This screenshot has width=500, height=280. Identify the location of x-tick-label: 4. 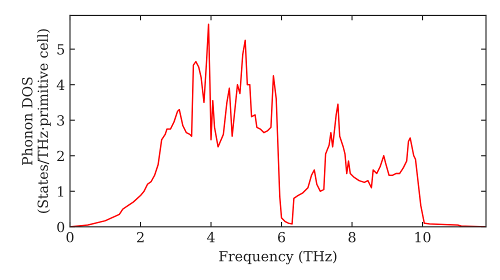
(211, 237).